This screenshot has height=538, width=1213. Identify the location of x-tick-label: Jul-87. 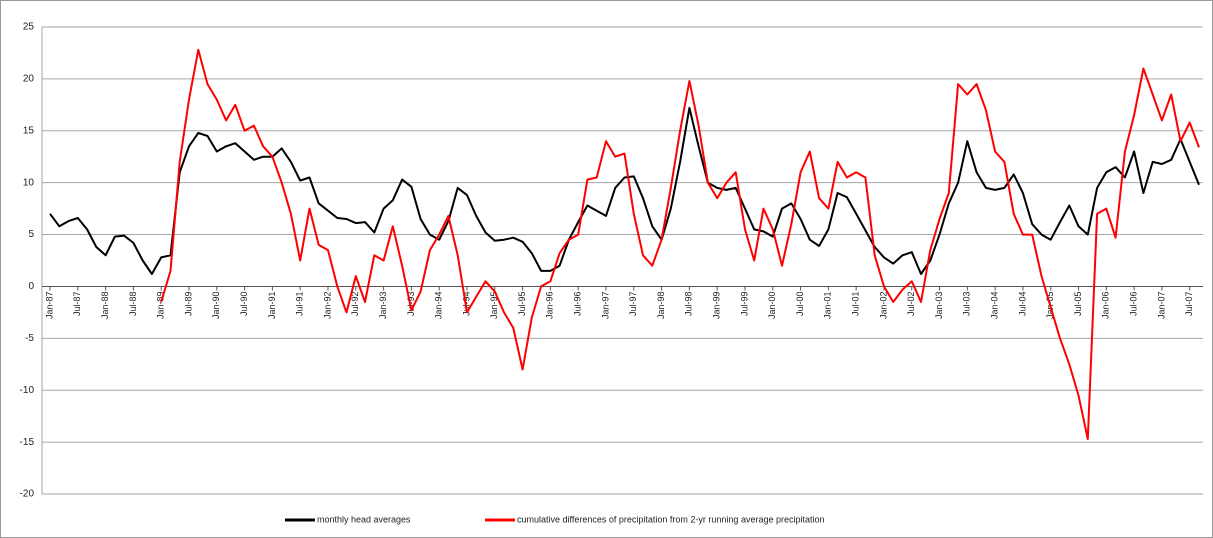
(77, 303).